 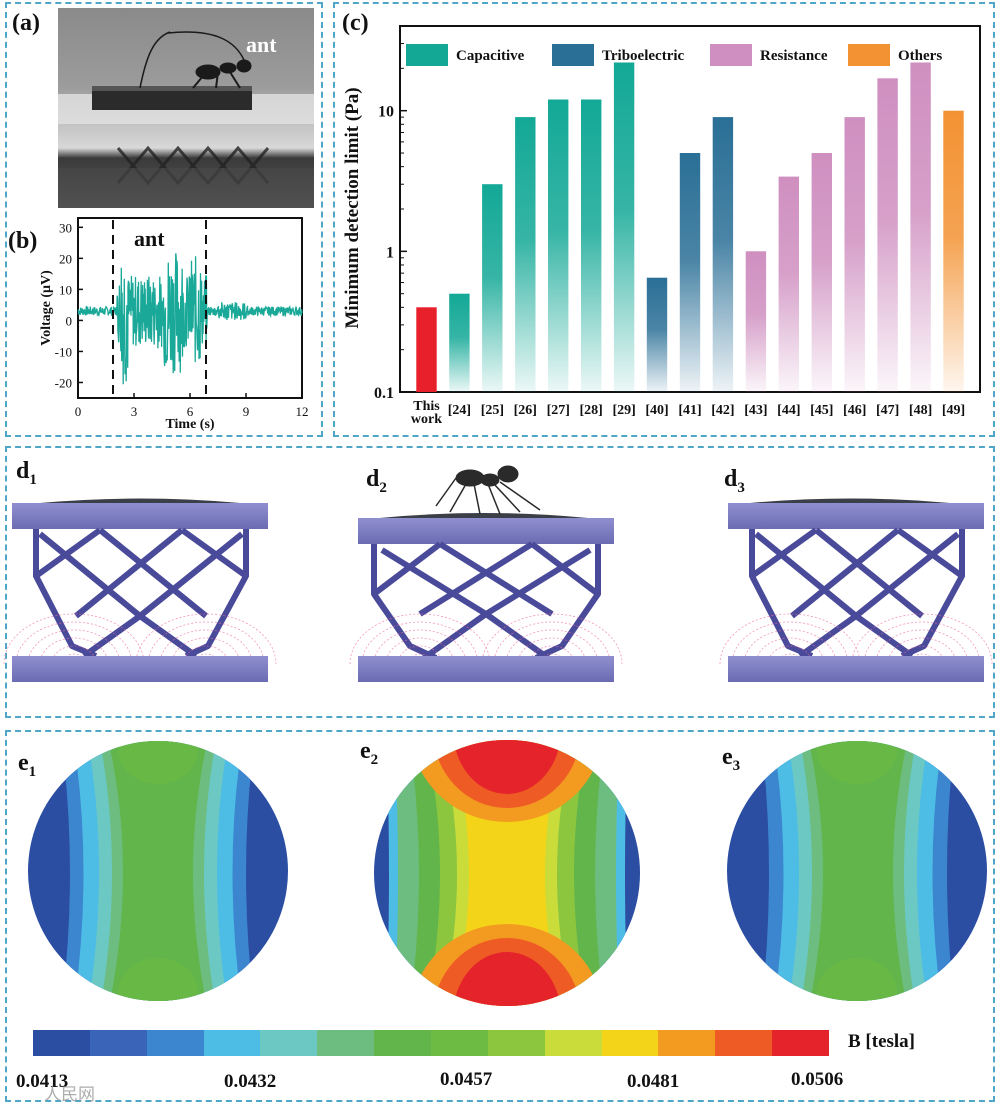 What do you see at coordinates (821, 410) in the screenshot?
I see `x-tick-label: [45]` at bounding box center [821, 410].